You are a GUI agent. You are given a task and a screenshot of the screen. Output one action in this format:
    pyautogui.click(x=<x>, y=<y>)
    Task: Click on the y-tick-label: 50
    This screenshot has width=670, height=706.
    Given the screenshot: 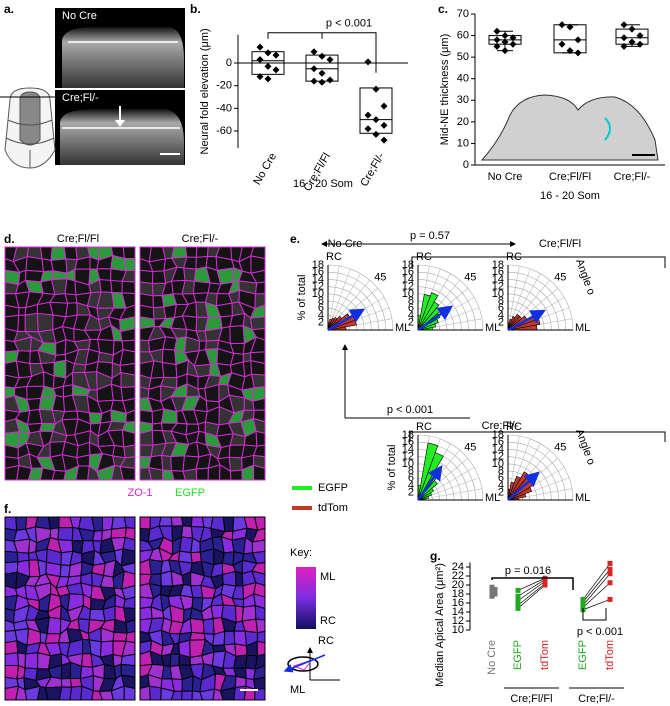 What is the action you would take?
    pyautogui.click(x=463, y=57)
    